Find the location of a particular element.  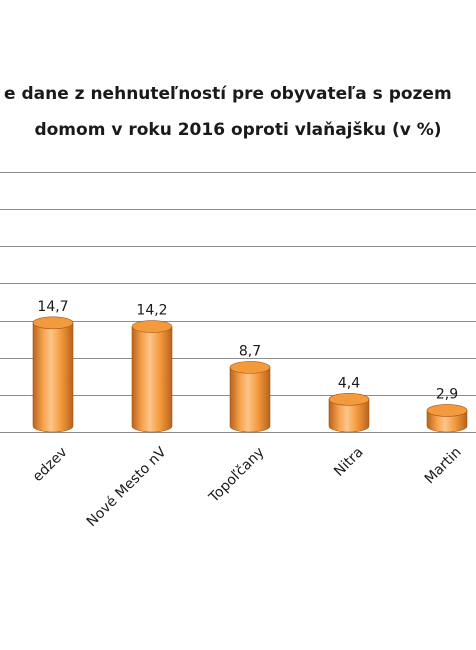

category-labels: edzev Nové Mesto nV Topoľčany Nitra Martin is located at coordinates (247, 487).